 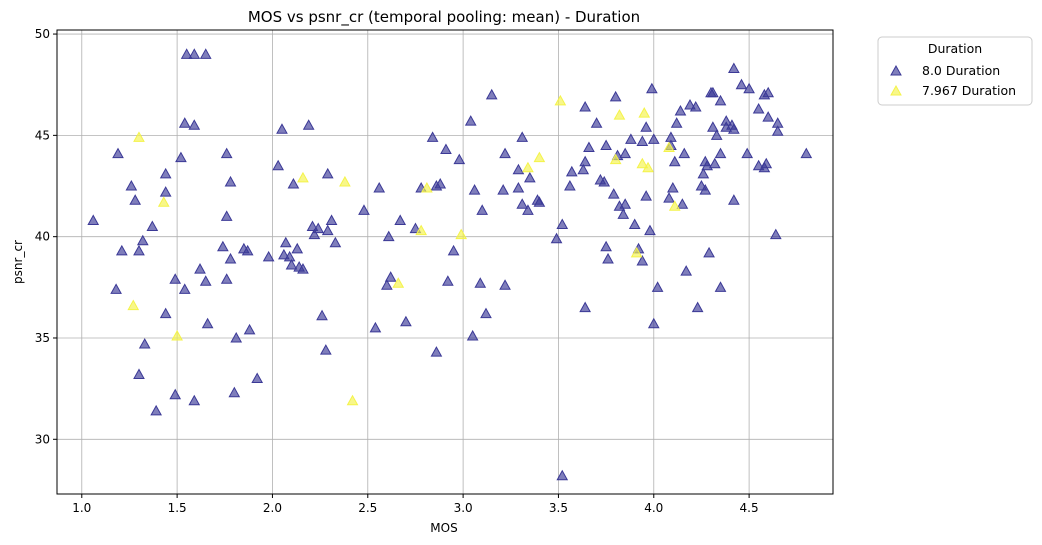 What do you see at coordinates (367, 508) in the screenshot?
I see `x-tick-label: 2.5` at bounding box center [367, 508].